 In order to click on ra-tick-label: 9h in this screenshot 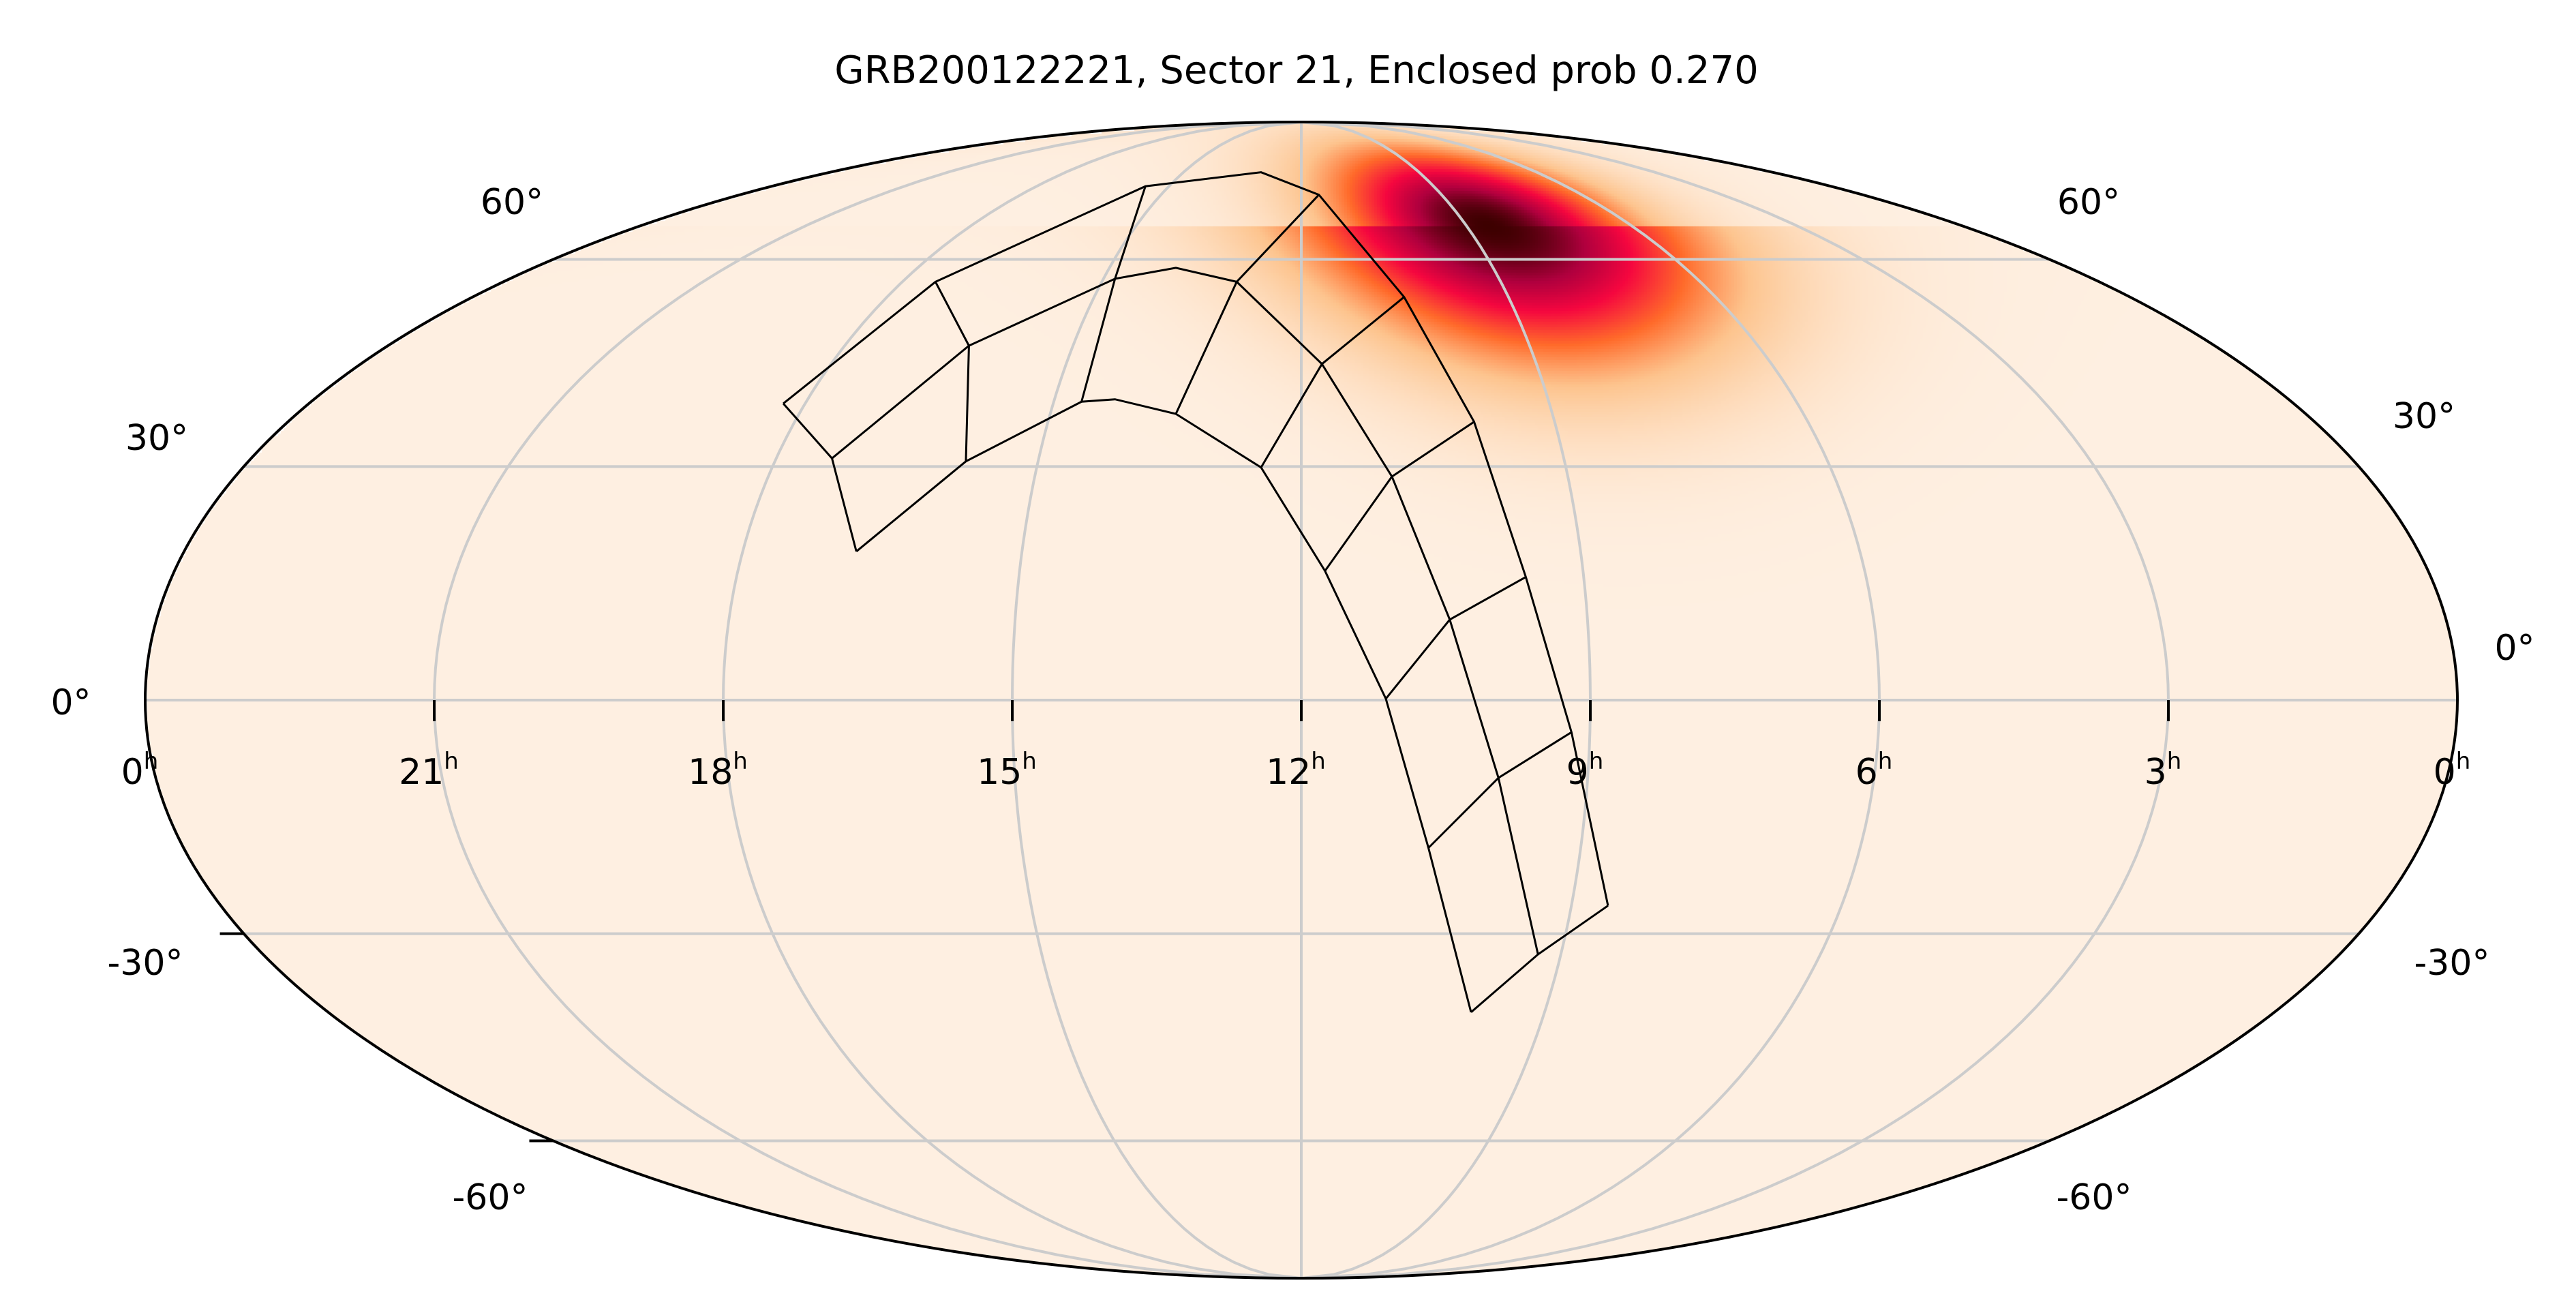, I will do `click(1585, 770)`.